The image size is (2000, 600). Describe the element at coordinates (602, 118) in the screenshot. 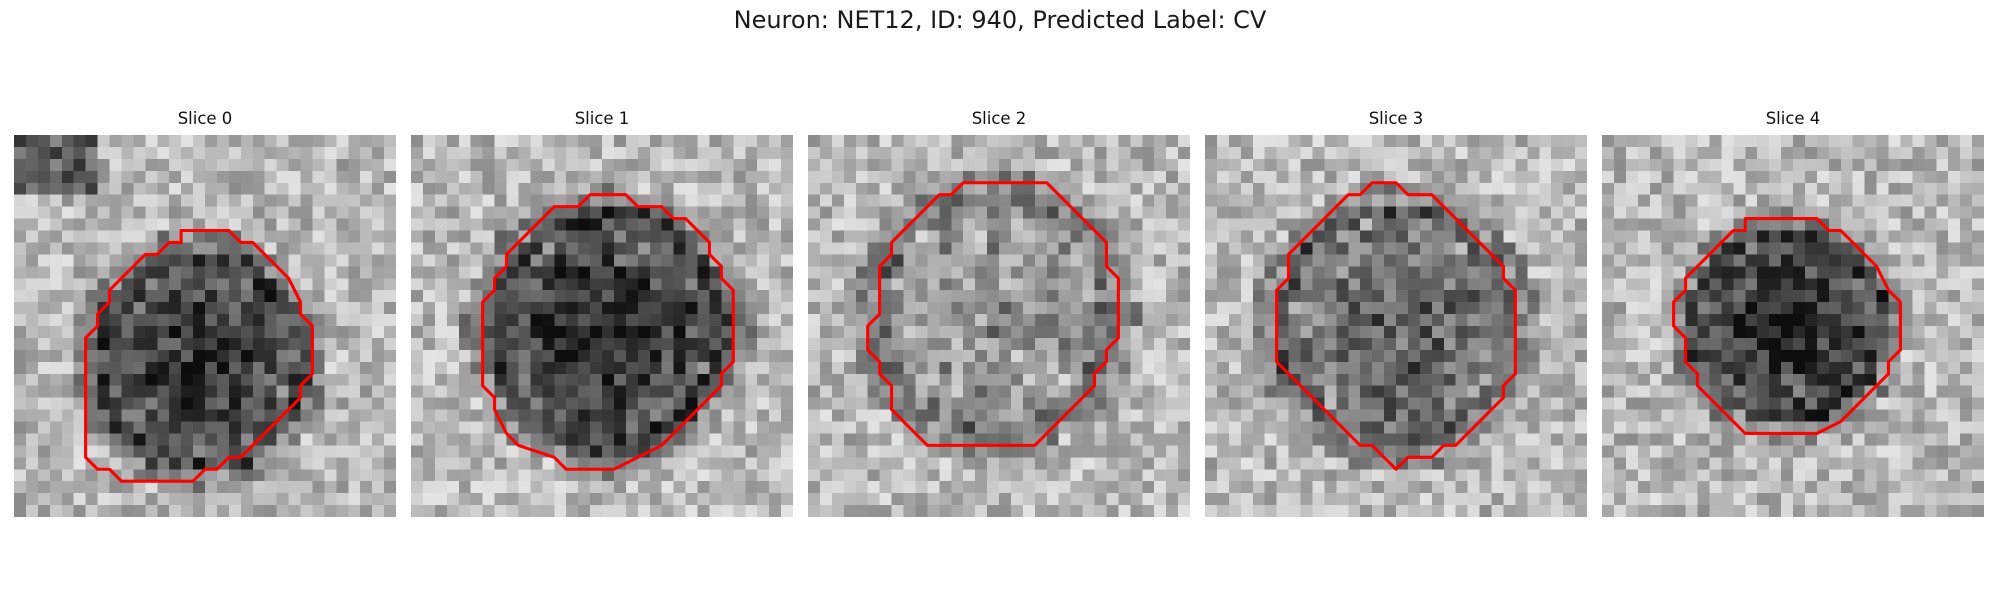

I see `slice-title: Slice 1` at that location.